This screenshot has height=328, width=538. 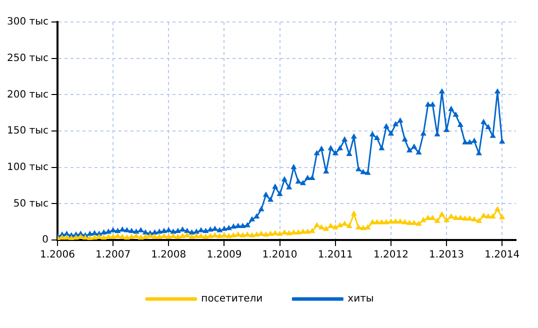 What do you see at coordinates (27, 22) in the screenshot?
I see `y-tick-label: 300 тыс` at bounding box center [27, 22].